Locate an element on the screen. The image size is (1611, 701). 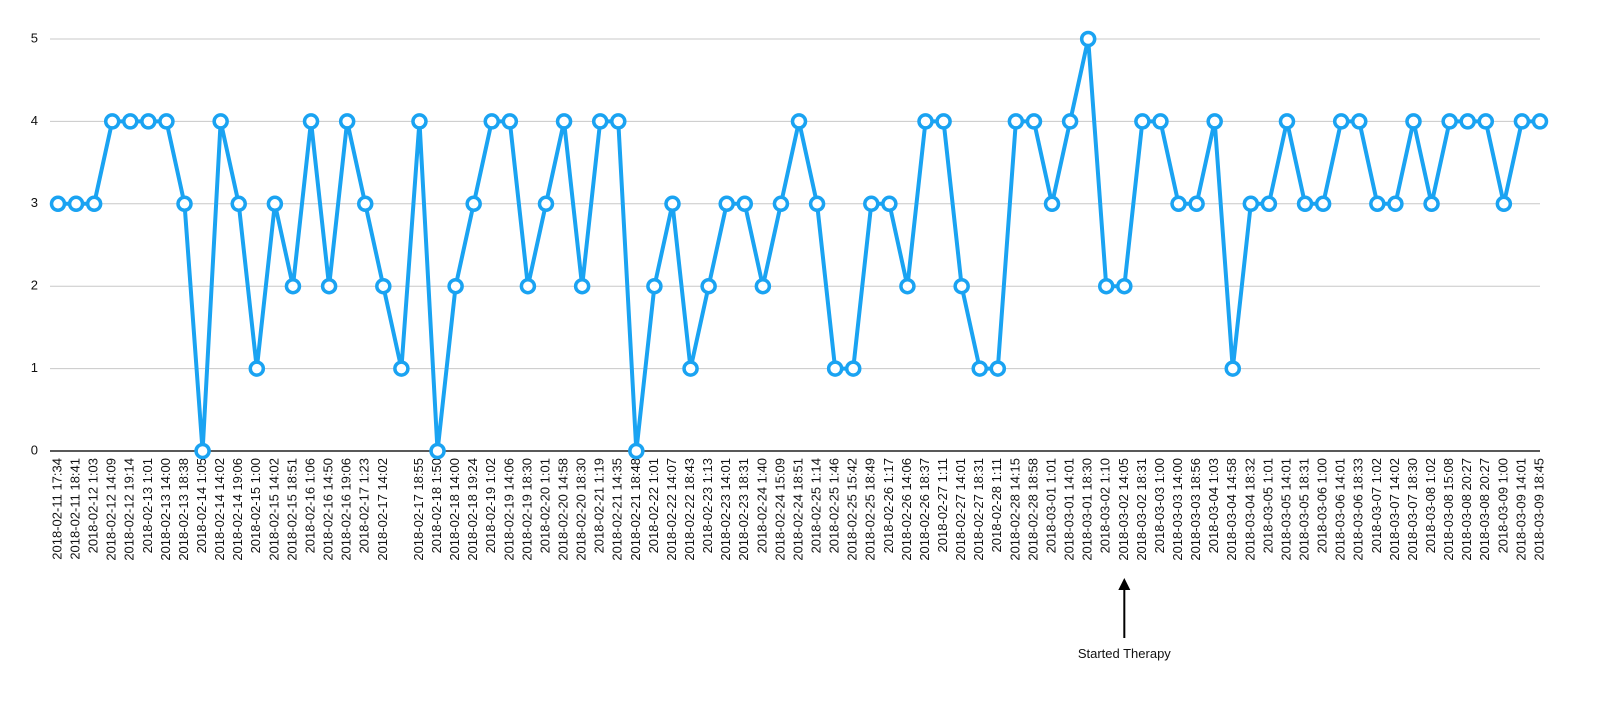
x-tick-label: 2018-03-01 18:30 is located at coordinates (1087, 509).